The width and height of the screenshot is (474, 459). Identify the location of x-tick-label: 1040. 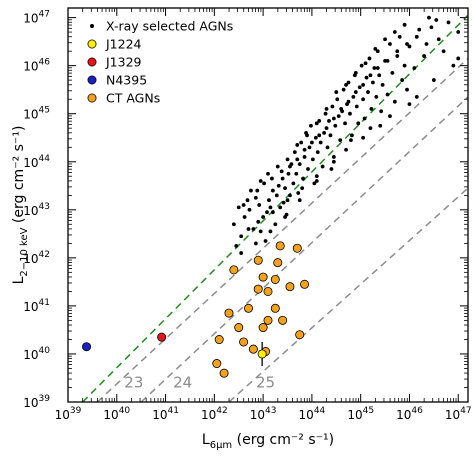
(116, 414).